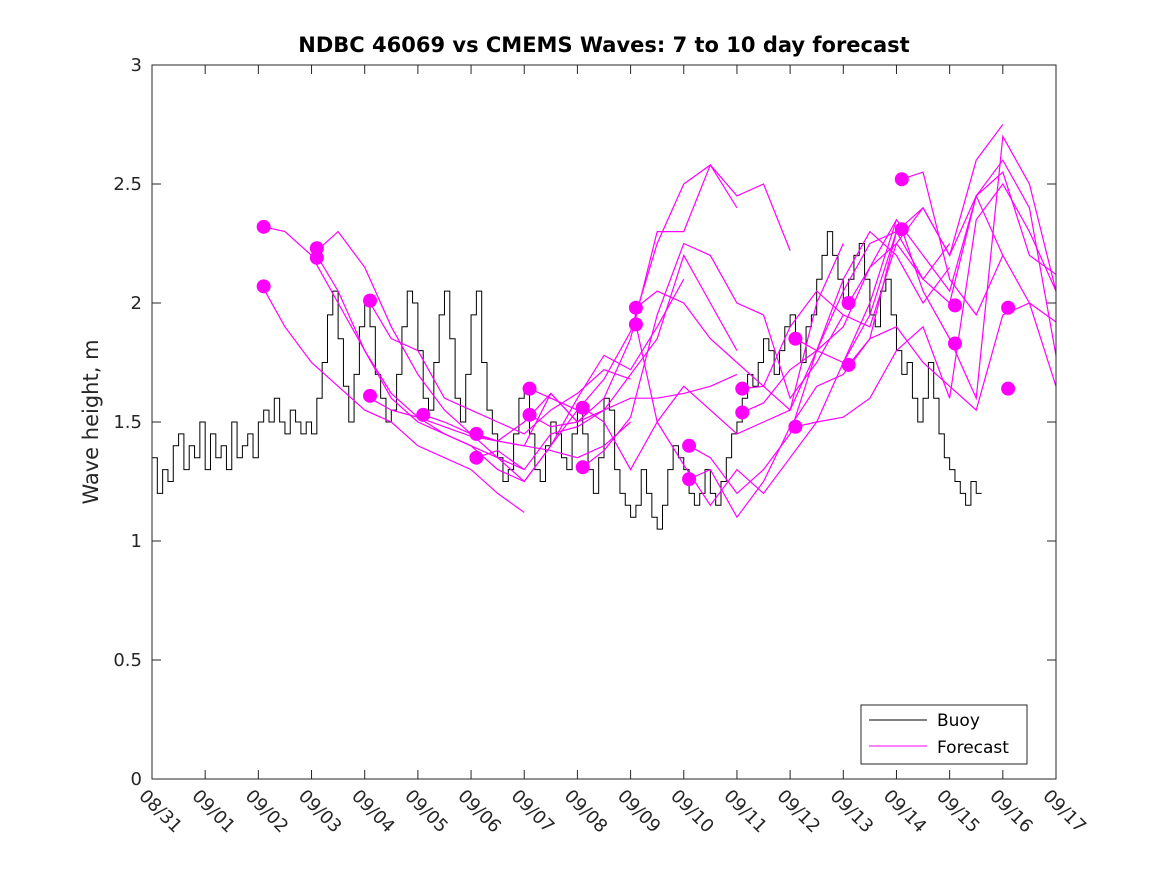 The image size is (1167, 875). What do you see at coordinates (127, 660) in the screenshot?
I see `y-tick-label: 0.5` at bounding box center [127, 660].